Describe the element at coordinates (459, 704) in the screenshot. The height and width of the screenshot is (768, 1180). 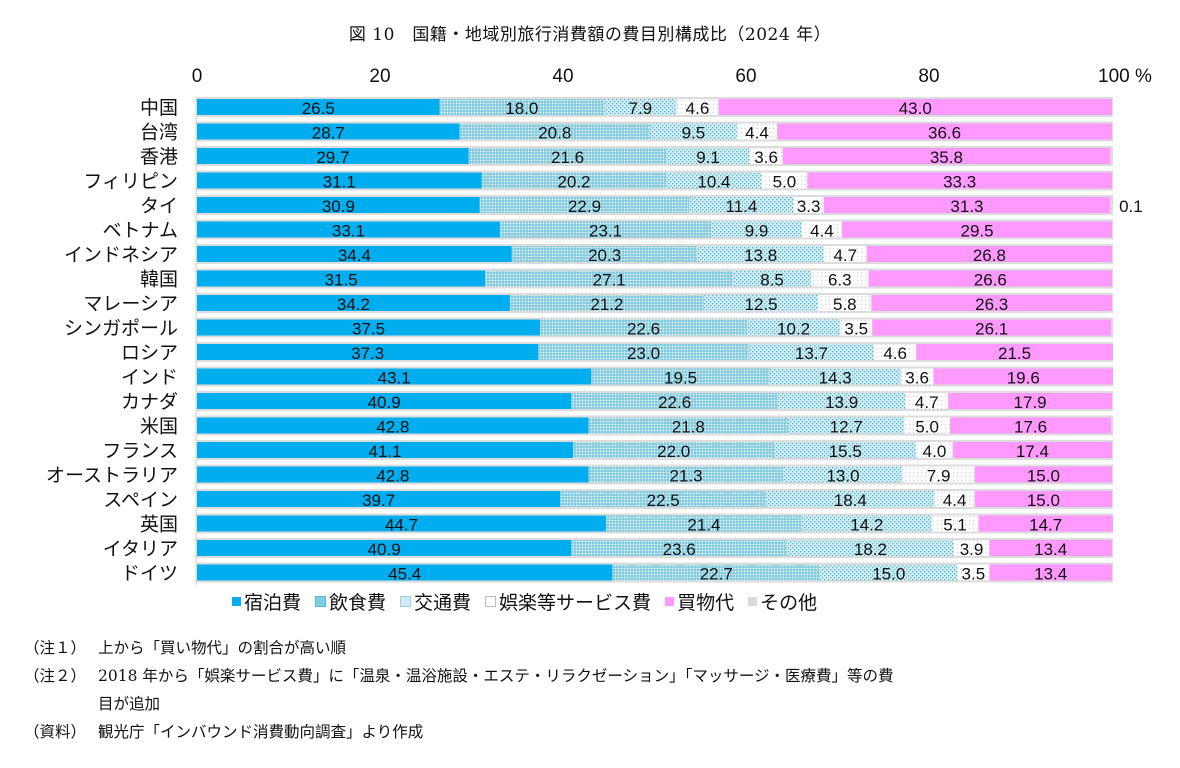
I see `note-row: 目が追加` at that location.